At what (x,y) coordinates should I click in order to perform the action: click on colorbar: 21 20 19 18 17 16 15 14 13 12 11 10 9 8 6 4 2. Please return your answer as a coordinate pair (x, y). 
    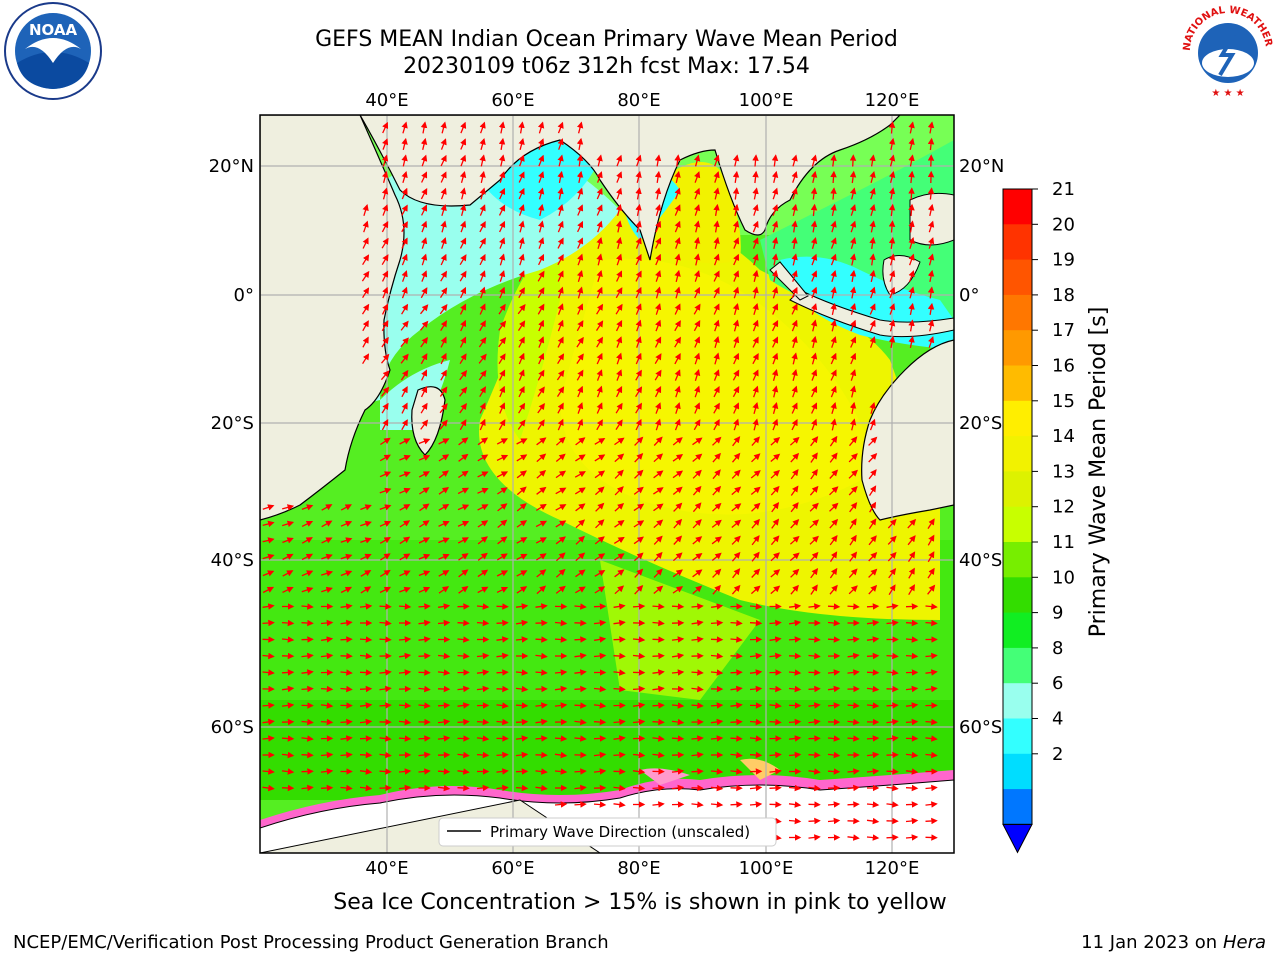
    Looking at the image, I should click on (1038, 516).